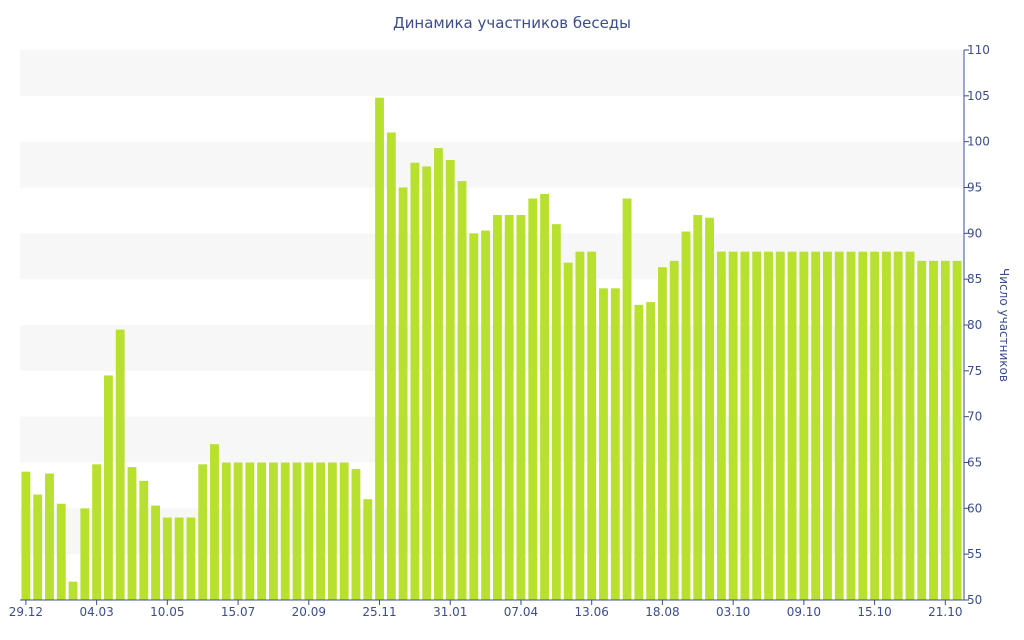  Describe the element at coordinates (974, 508) in the screenshot. I see `y-tick-label: 60` at that location.